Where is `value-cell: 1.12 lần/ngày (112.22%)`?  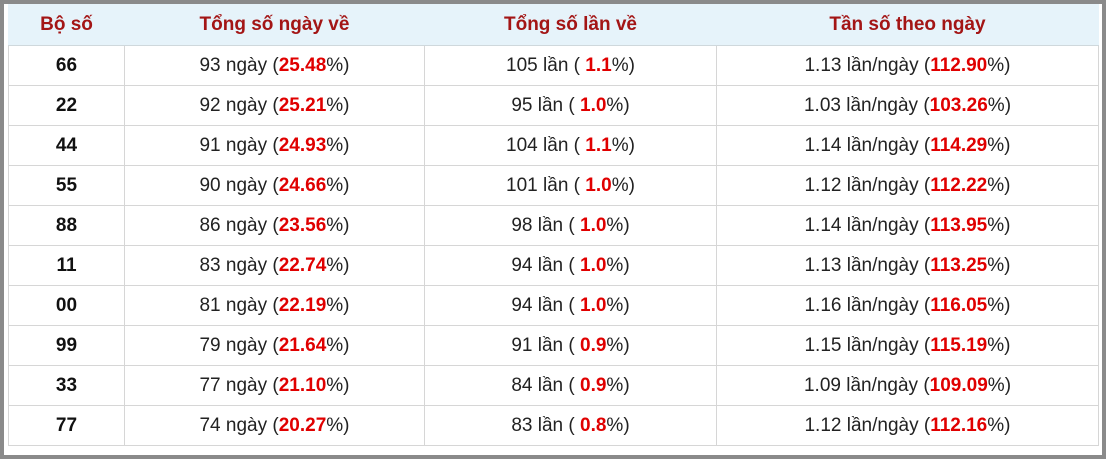
value-cell: 1.12 lần/ngày (112.22%) is located at coordinates (907, 185).